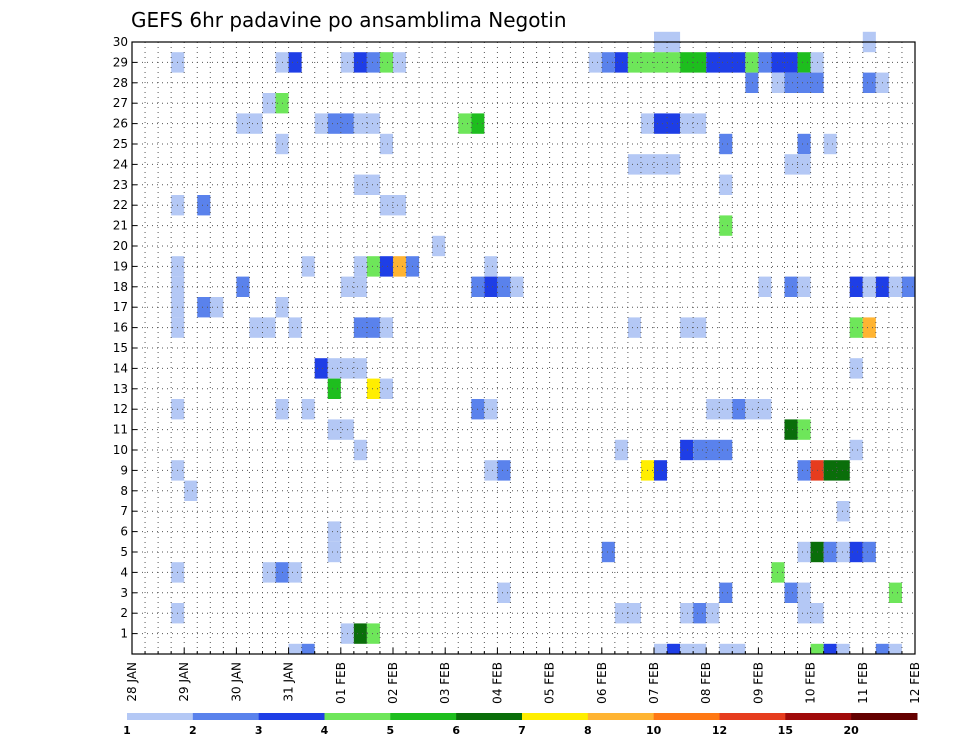  Describe the element at coordinates (588, 730) in the screenshot. I see `legend-label: 8` at that location.